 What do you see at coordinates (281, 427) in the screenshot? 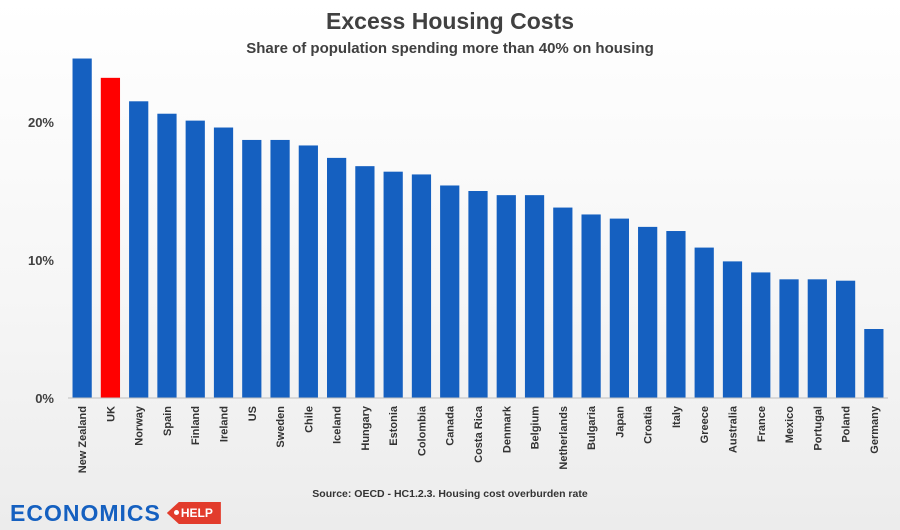
I see `x-tick-label: Sweden` at bounding box center [281, 427].